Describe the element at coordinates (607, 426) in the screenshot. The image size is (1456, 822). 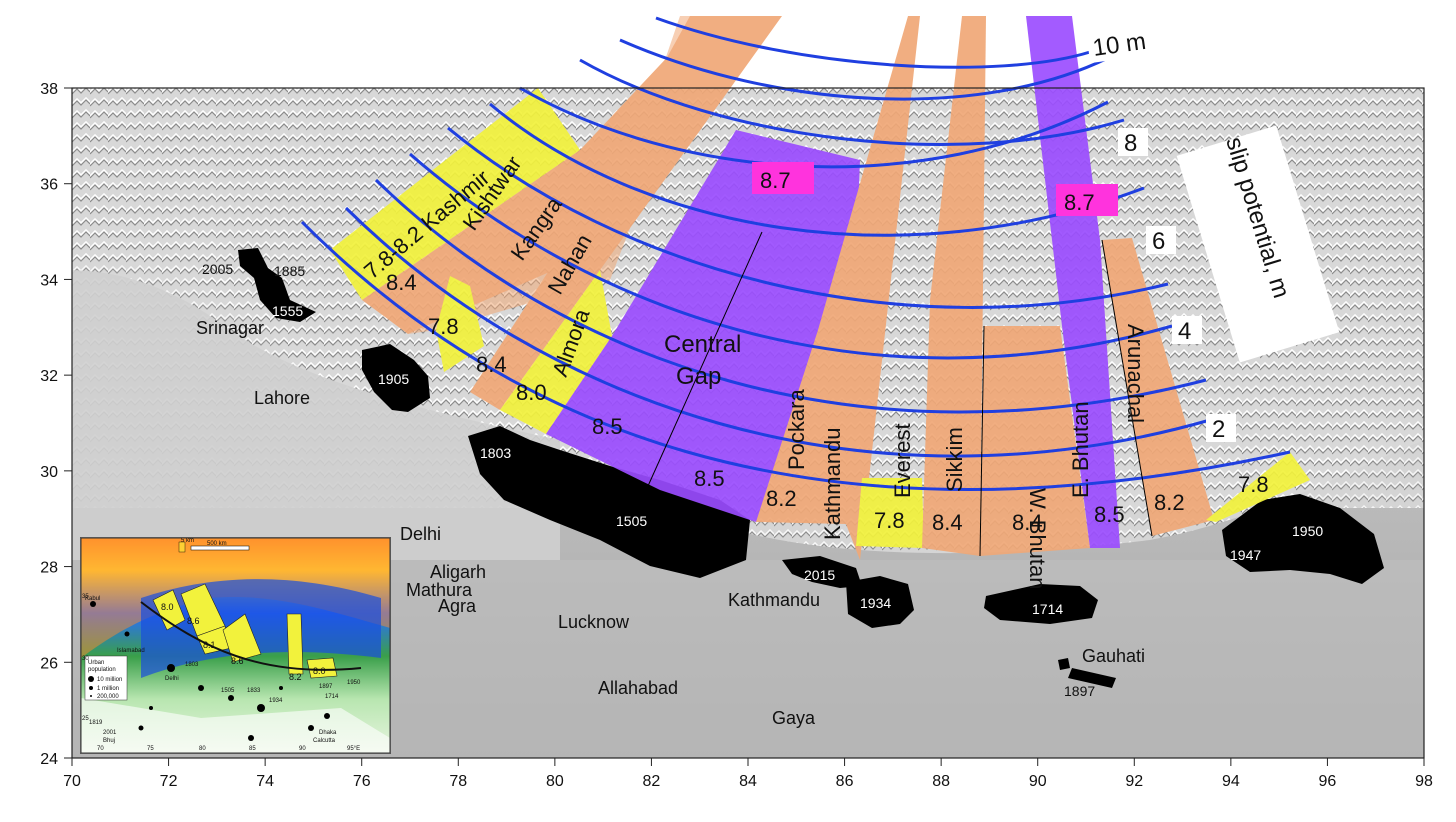
I see `mag-85a: 8.5` at that location.